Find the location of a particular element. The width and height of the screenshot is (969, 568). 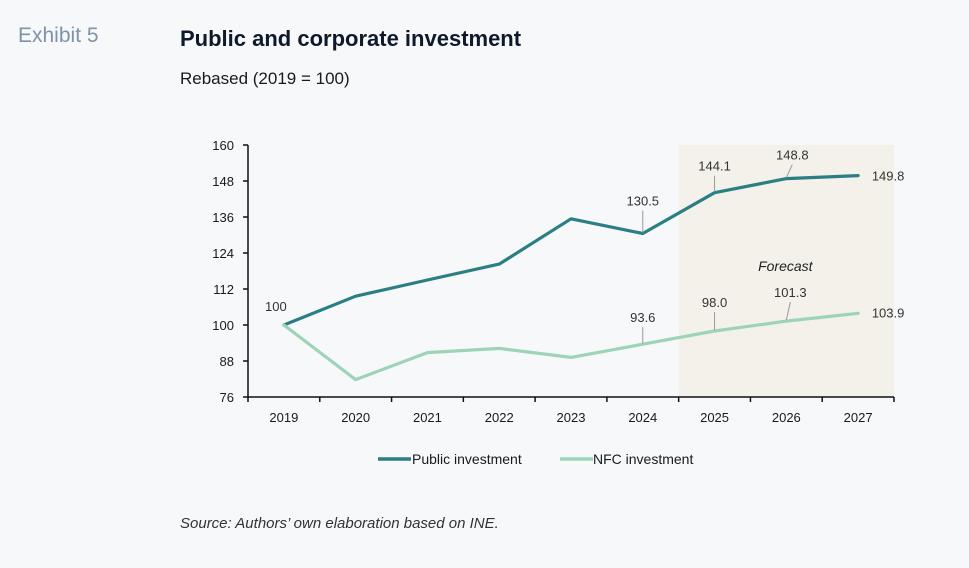

legend-public-label: Public investment is located at coordinates (467, 459).